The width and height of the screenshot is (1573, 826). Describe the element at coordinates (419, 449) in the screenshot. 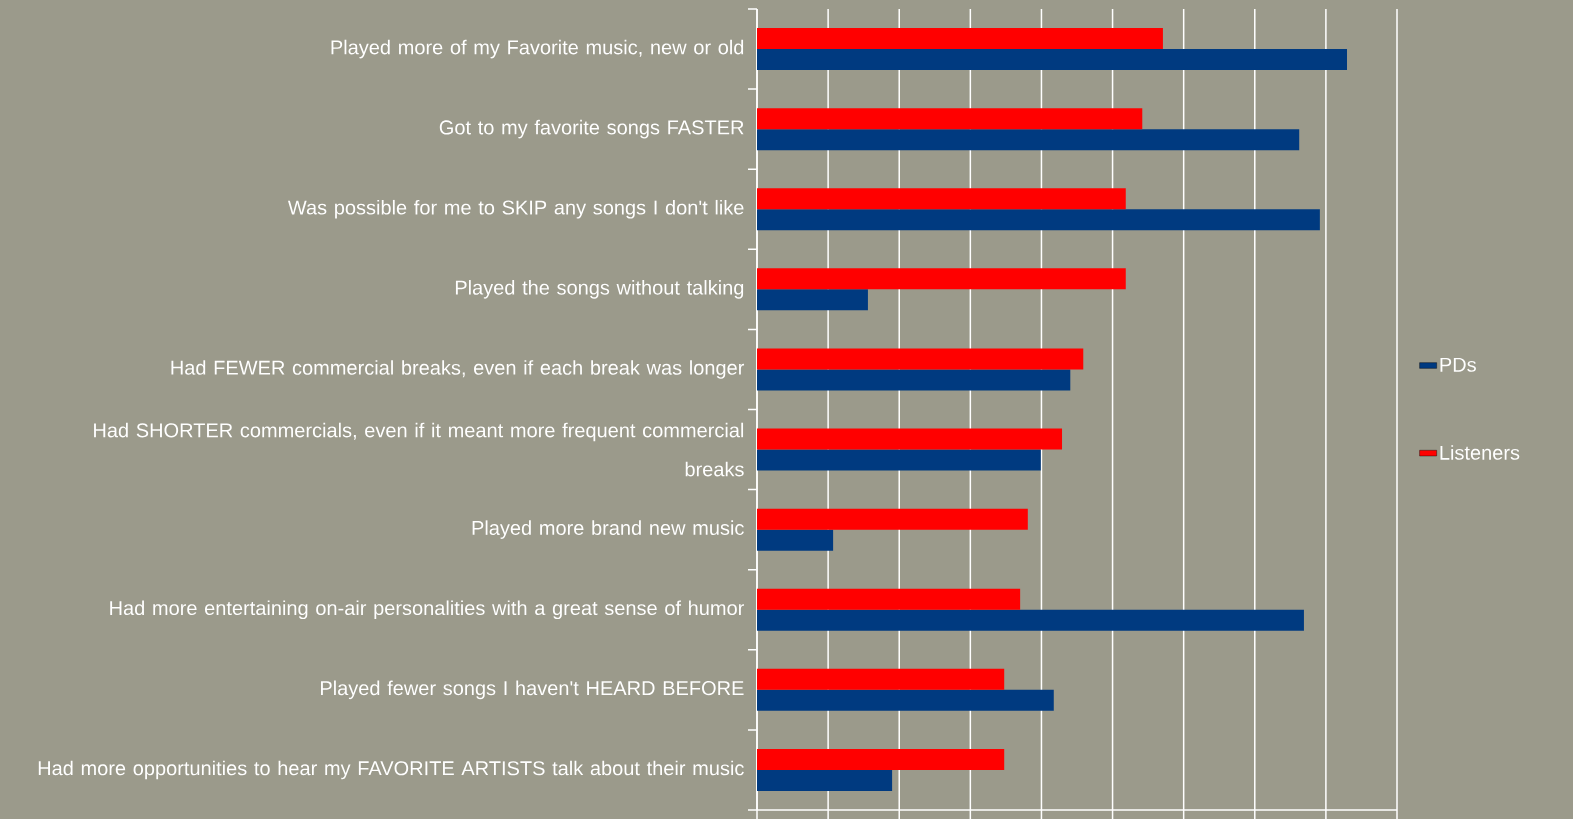

I see `y-tick-label: Had SHORTER commercials, even if it meant more frequent commercial breaks` at that location.